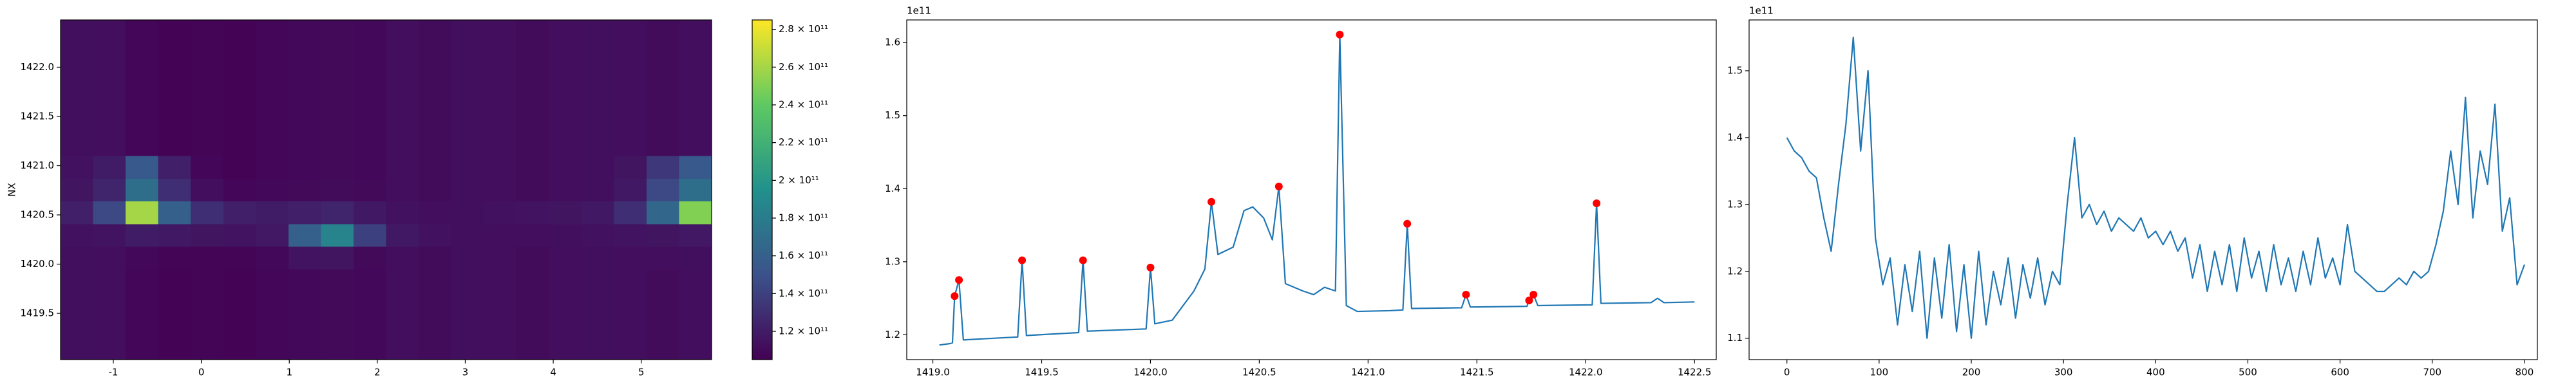  I want to click on x-tick-label: 200, so click(1971, 372).